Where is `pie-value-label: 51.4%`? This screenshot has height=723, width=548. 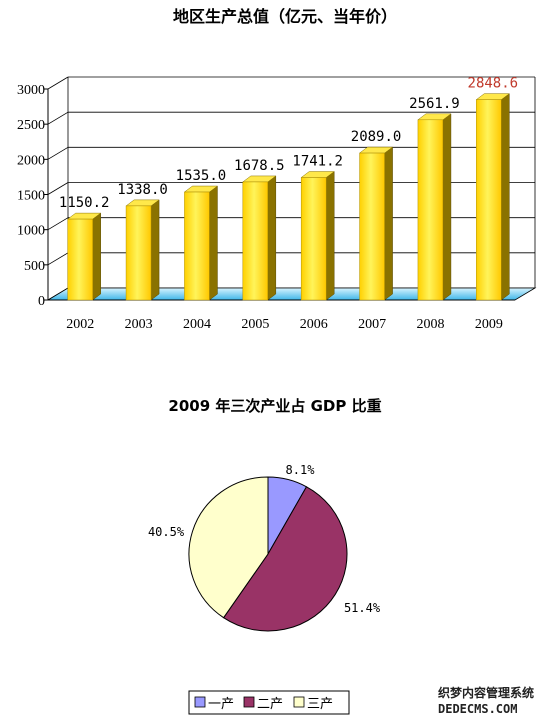
pie-value-label: 51.4% is located at coordinates (362, 608).